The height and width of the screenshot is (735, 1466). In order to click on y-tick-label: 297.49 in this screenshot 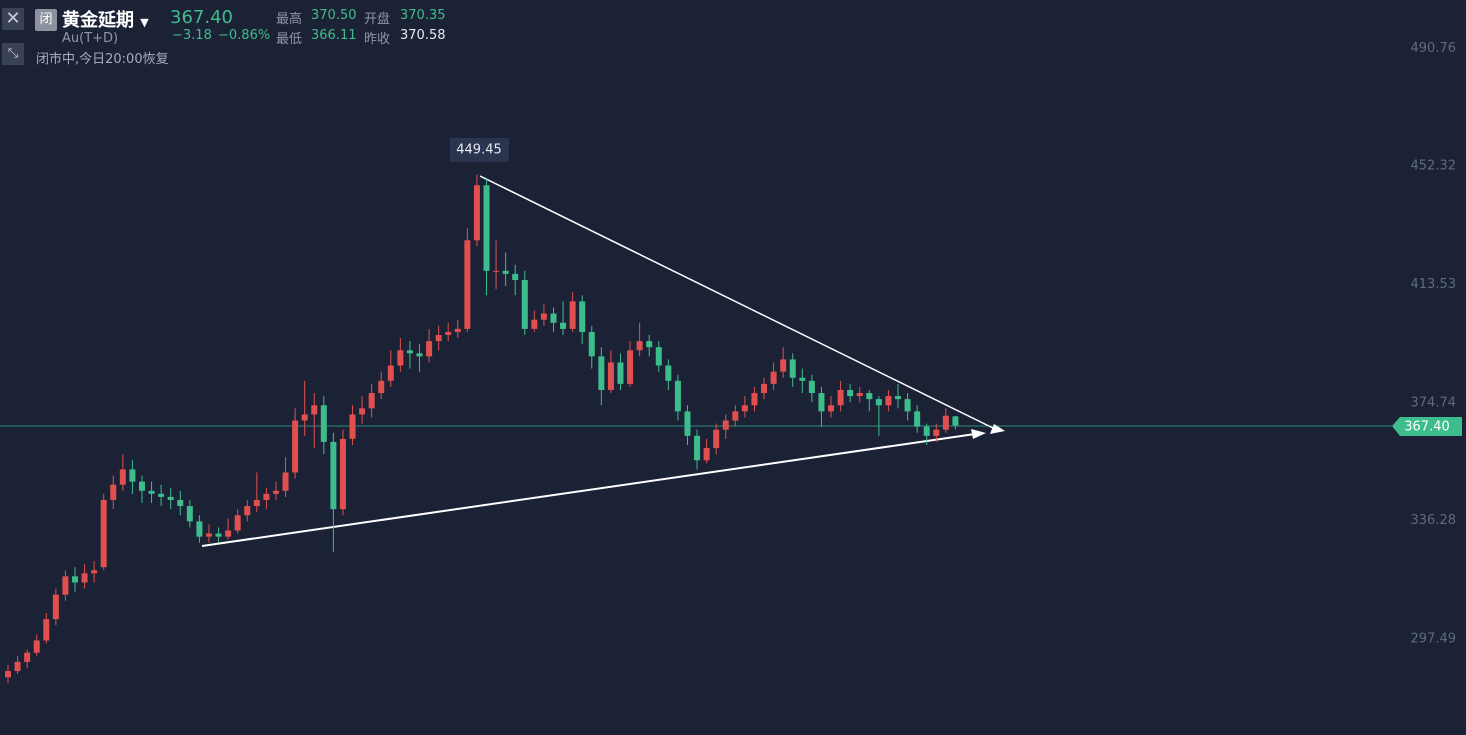, I will do `click(1434, 639)`.